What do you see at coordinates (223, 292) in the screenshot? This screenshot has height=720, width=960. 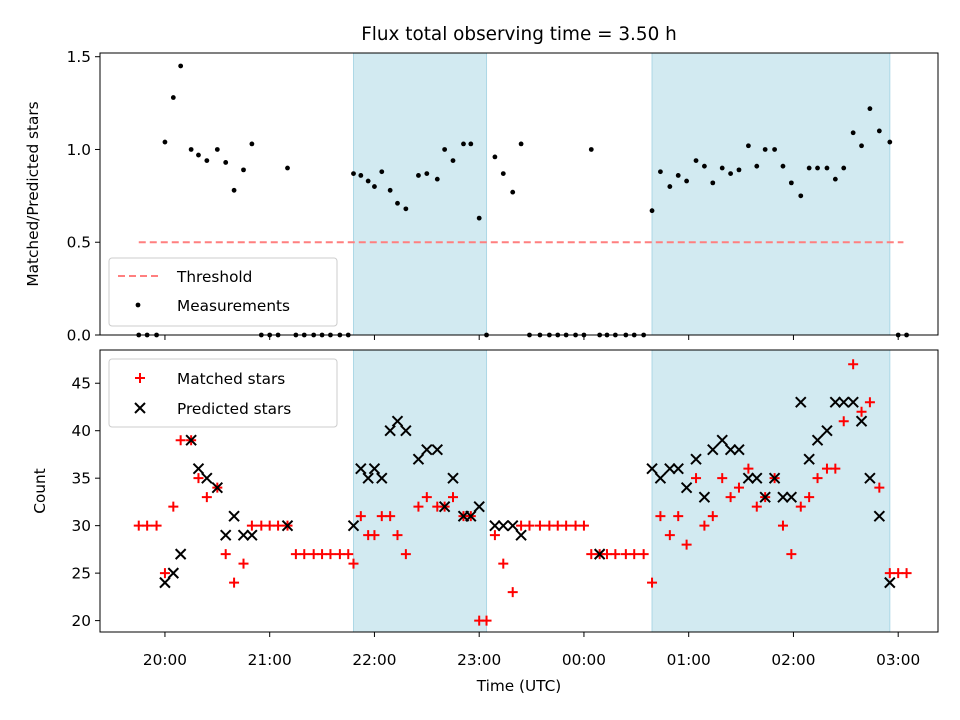 I see `top-legend-box` at bounding box center [223, 292].